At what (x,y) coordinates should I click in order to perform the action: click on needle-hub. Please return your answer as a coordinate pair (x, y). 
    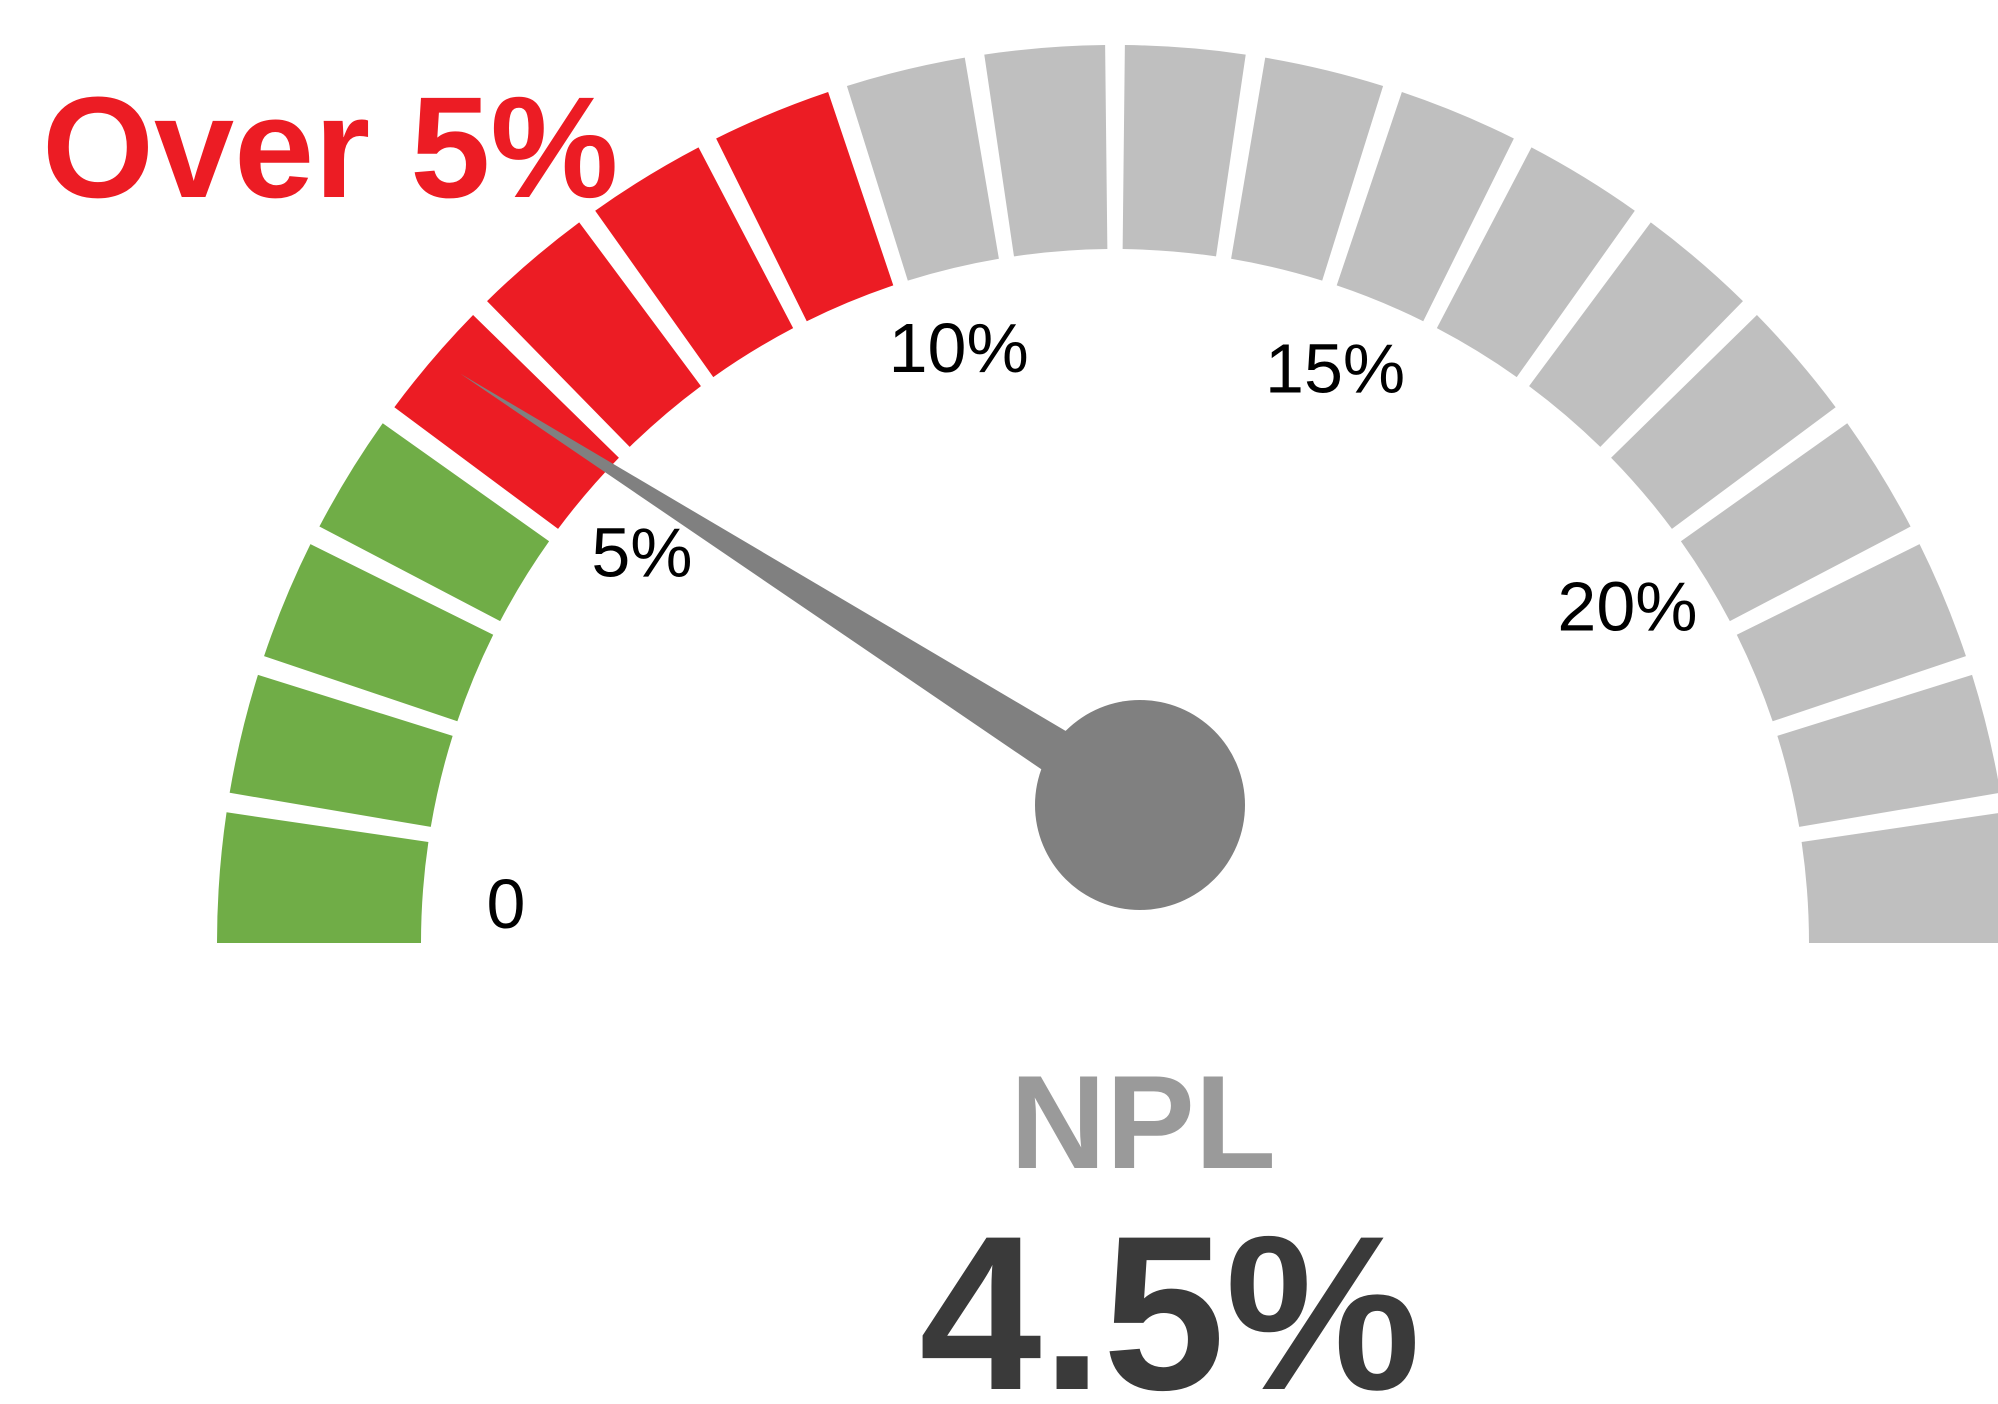
    Looking at the image, I should click on (1140, 805).